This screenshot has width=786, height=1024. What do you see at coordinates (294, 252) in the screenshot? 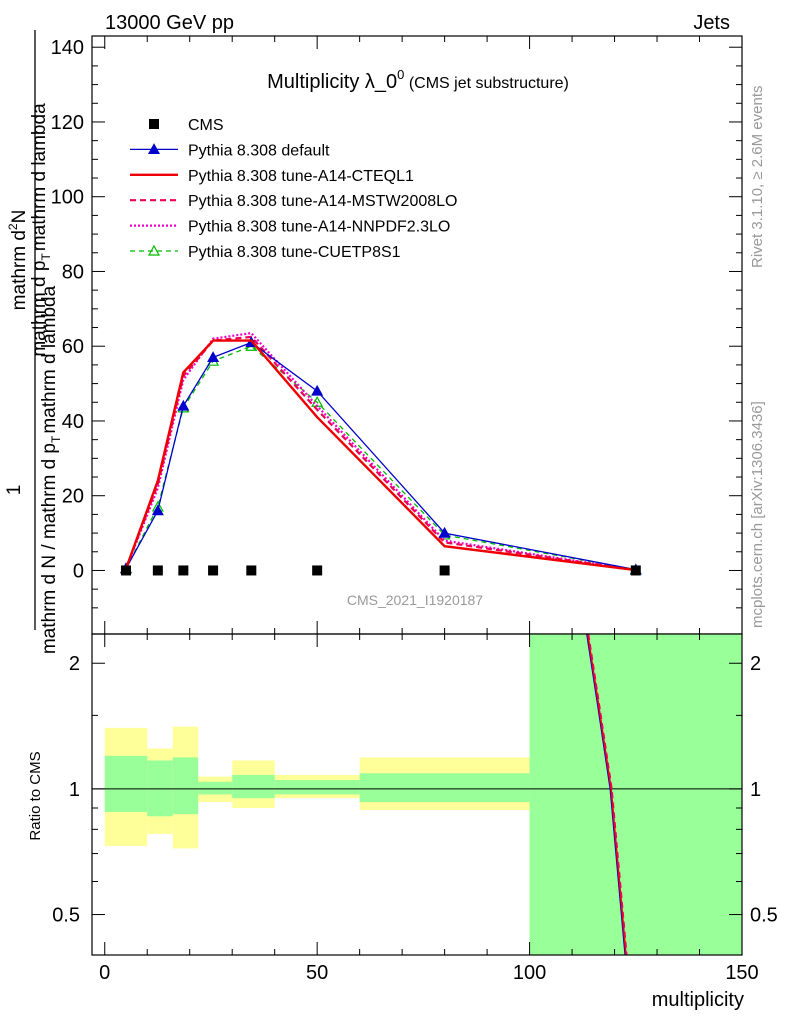
I see `legend-label: Pythia 8.308 tune-CUETP8S1` at bounding box center [294, 252].